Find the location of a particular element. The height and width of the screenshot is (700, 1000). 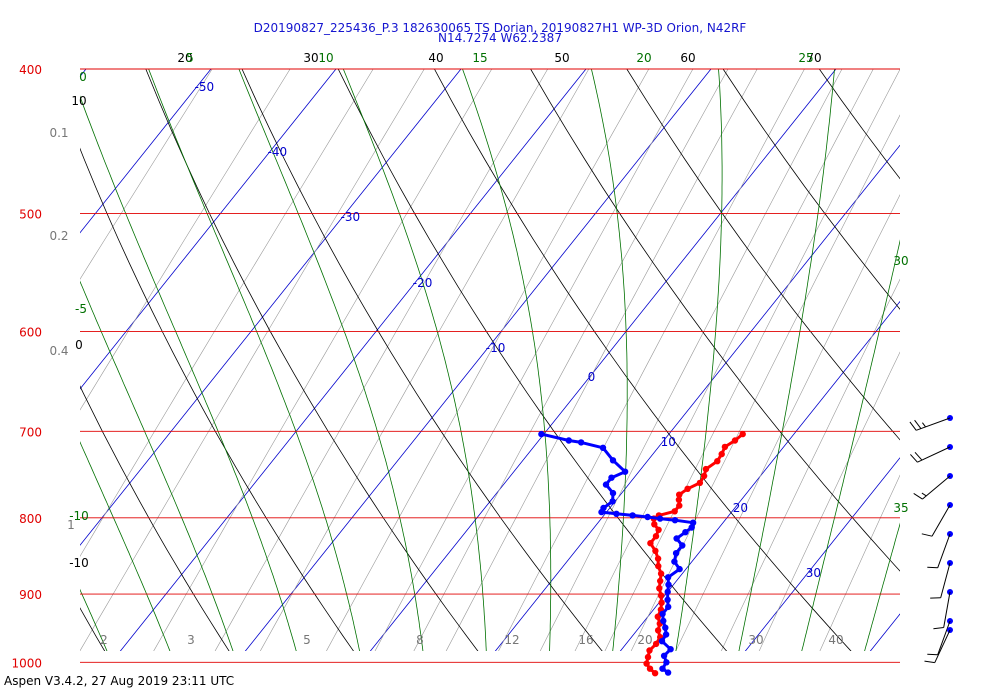

mixing-ratio-label: 0.4 is located at coordinates (58, 351).